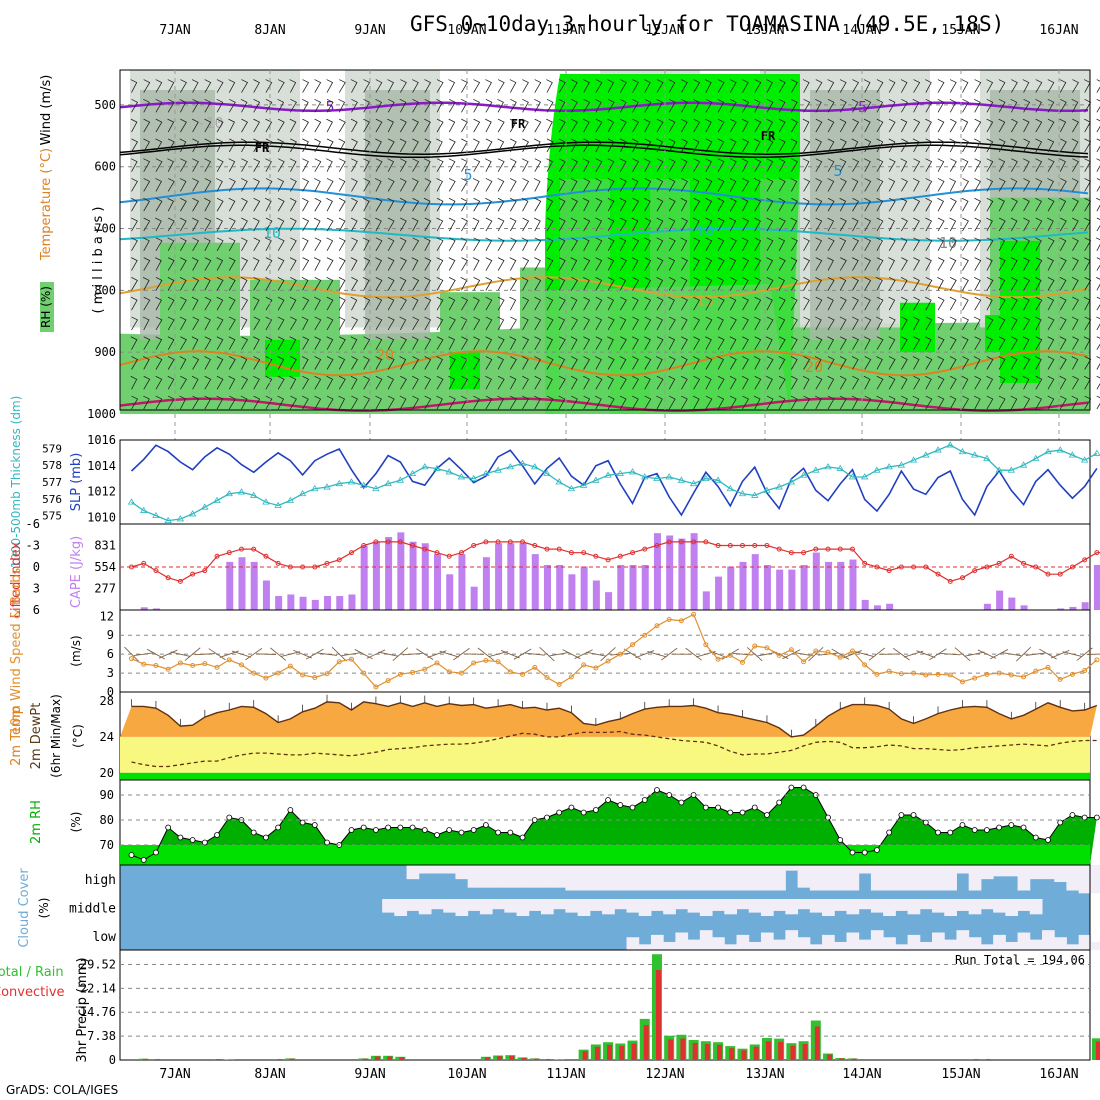 The image size is (1100, 1100). Describe the element at coordinates (730, 488) in the screenshot. I see `thickness-point` at that location.